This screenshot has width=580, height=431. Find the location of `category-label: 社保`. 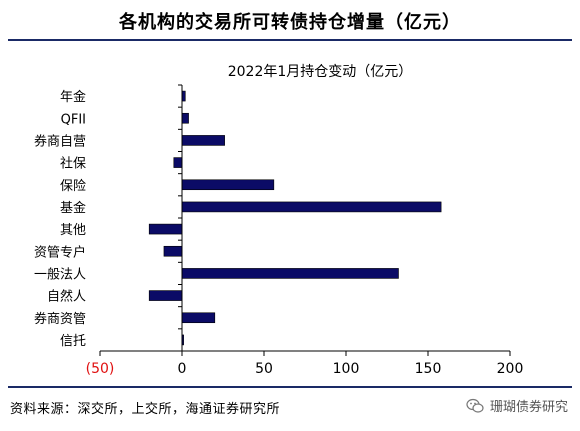

category-label: 社保 is located at coordinates (73, 164).